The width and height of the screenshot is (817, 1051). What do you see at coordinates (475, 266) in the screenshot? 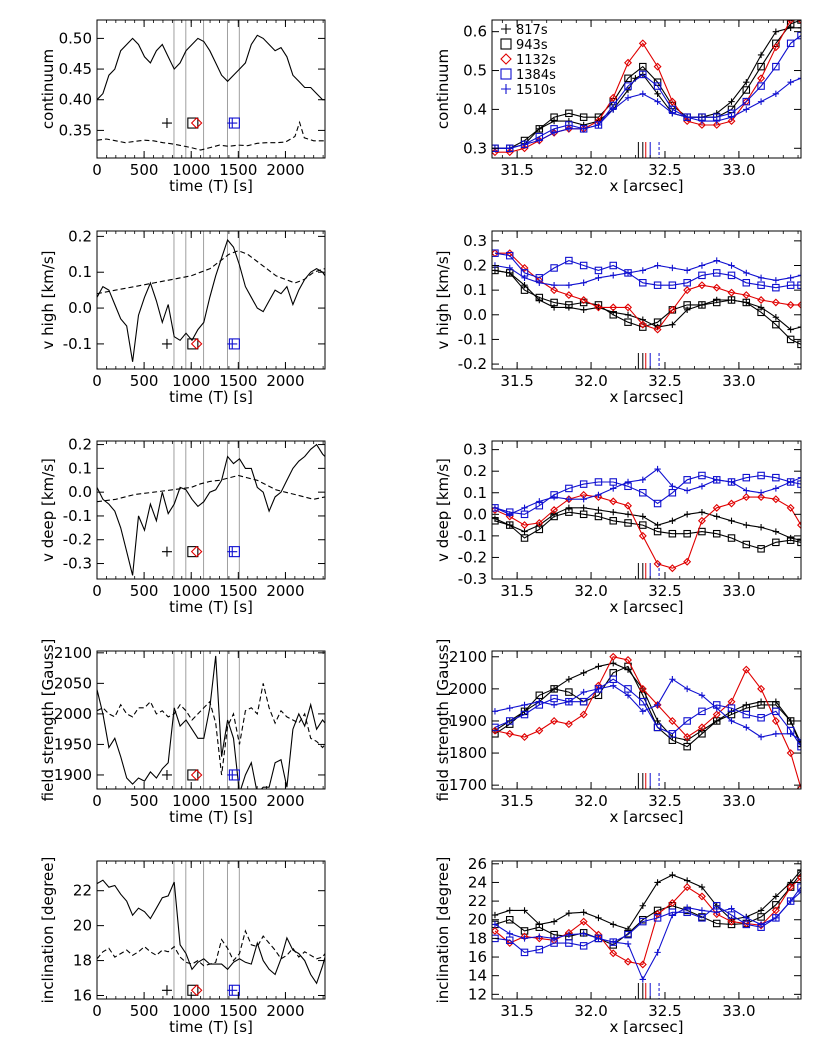
I see `y-tick-label: 0.2` at bounding box center [475, 266].